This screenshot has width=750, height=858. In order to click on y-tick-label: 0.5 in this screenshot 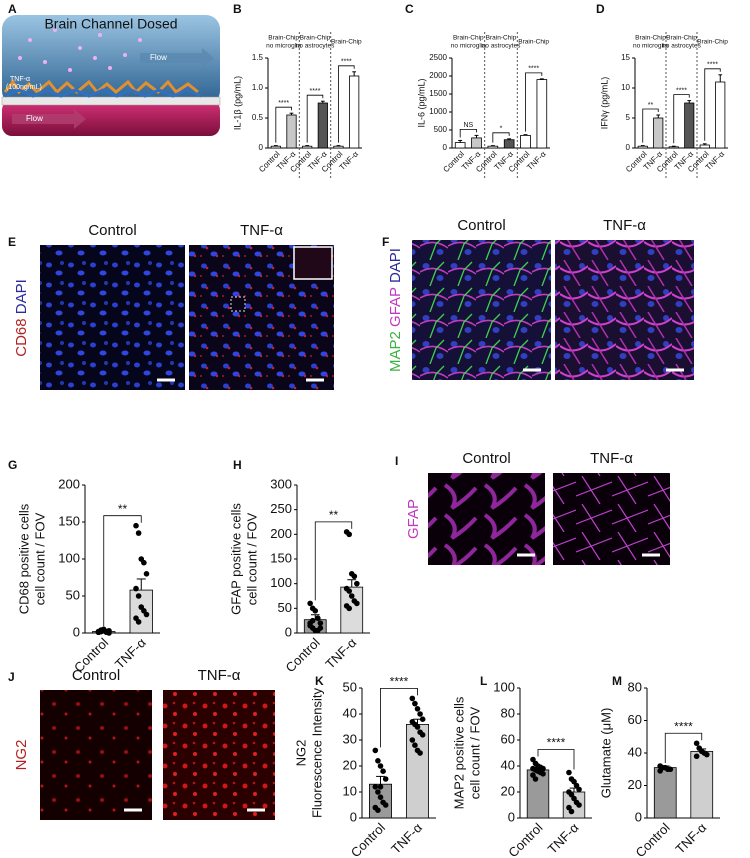, I will do `click(258, 117)`.